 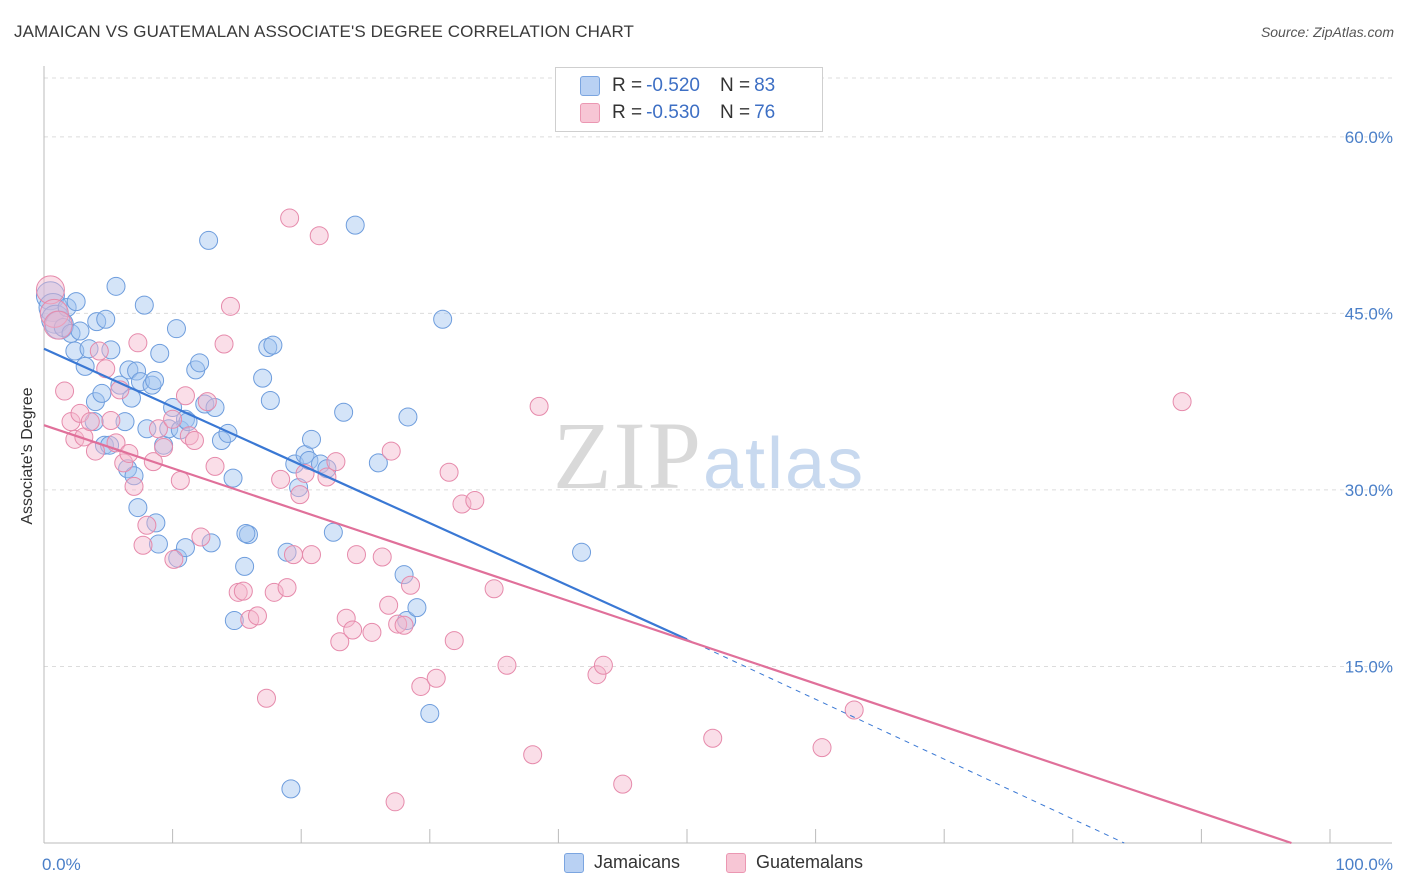 I want to click on legend-row-guatemalans: R = -0.530 N = 76, so click(x=677, y=113).